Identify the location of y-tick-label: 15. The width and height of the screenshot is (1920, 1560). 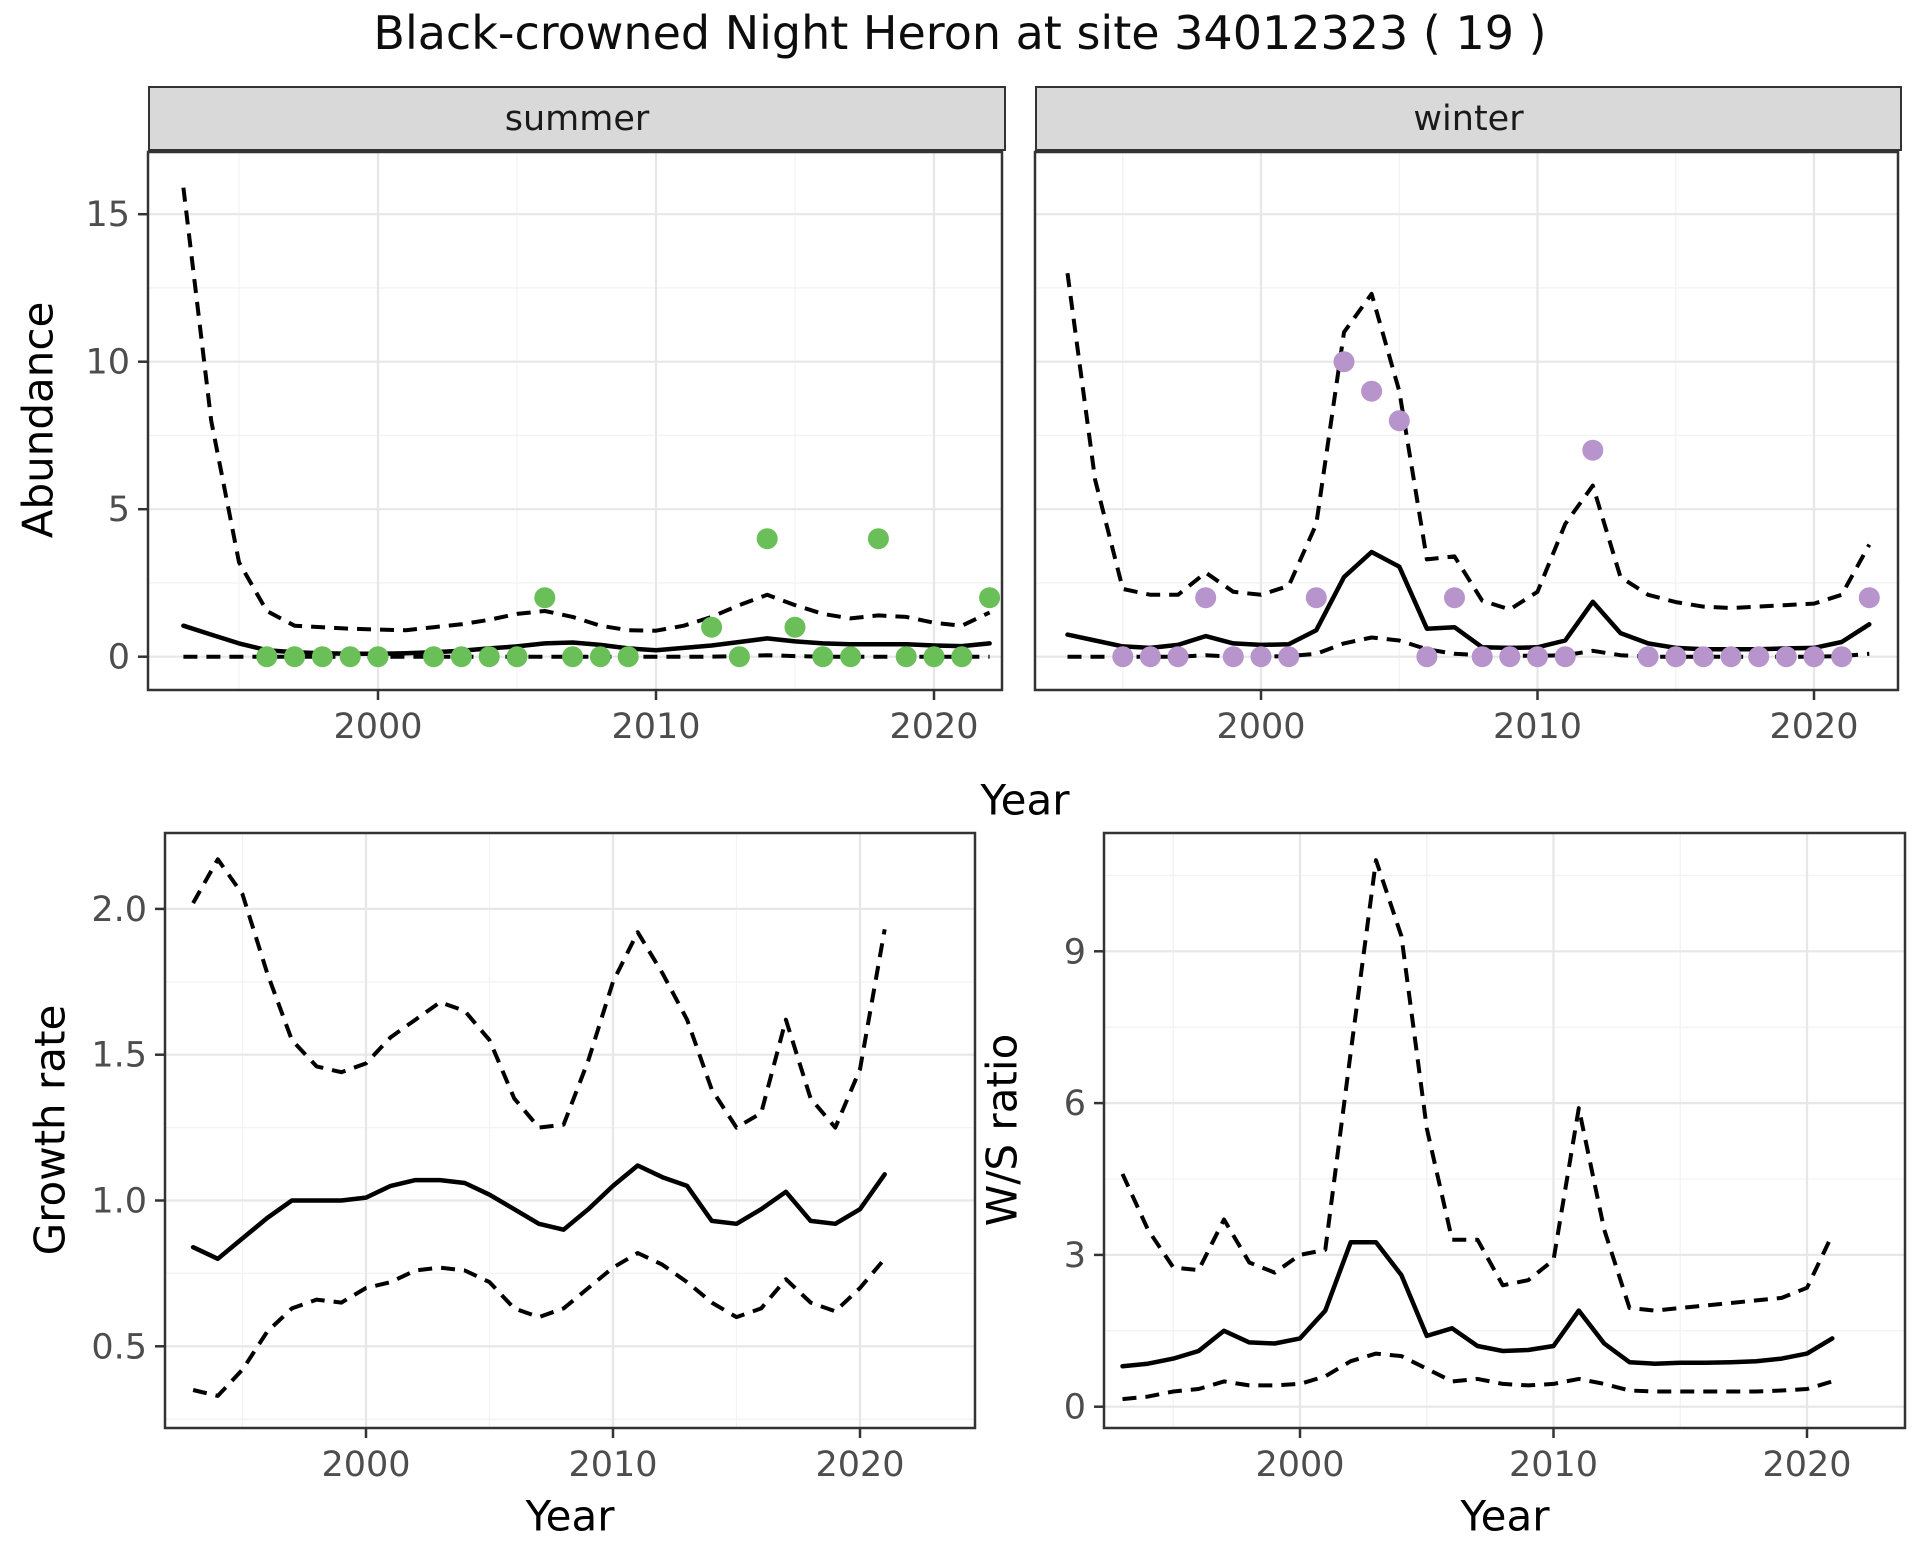
(107, 215).